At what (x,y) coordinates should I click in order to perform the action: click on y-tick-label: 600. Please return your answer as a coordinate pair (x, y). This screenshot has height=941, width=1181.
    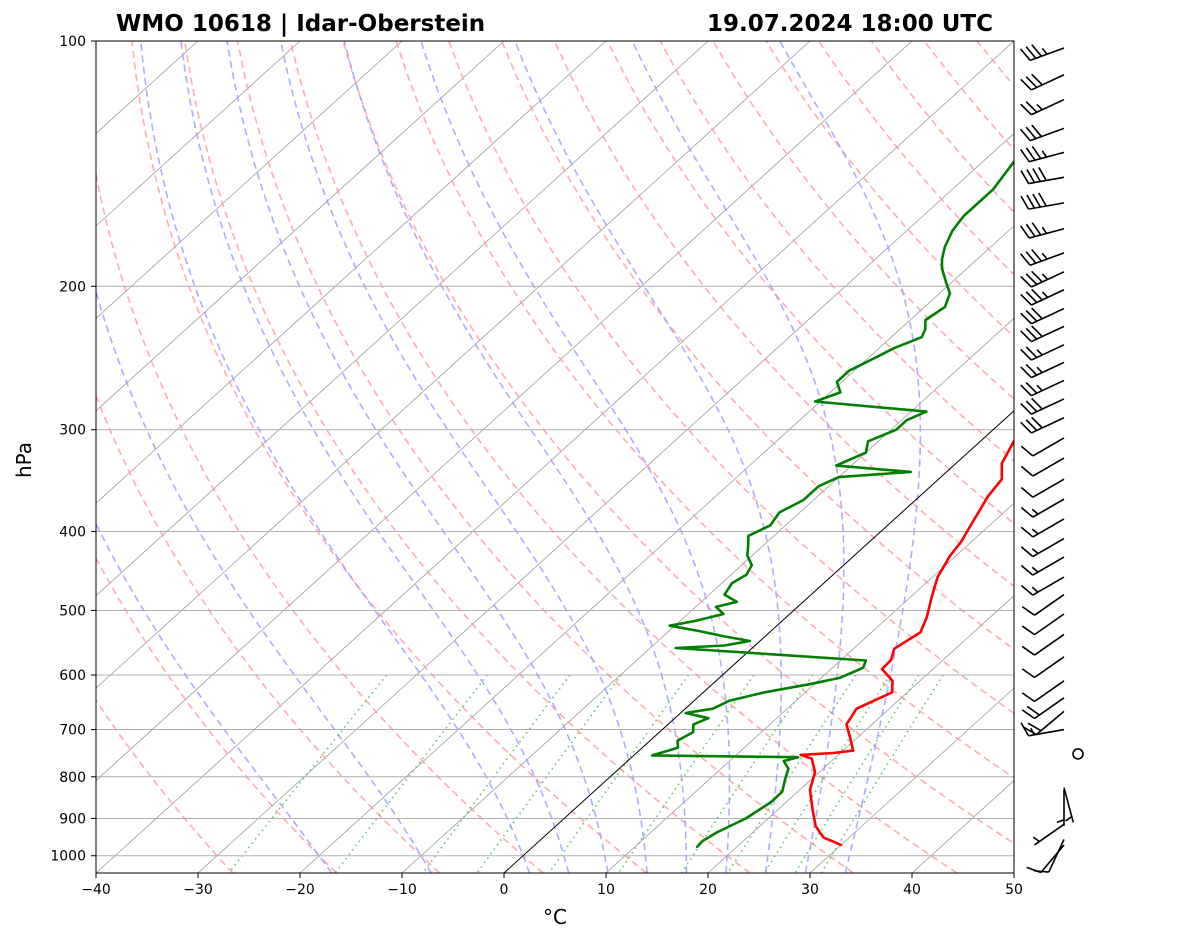
    Looking at the image, I should click on (72, 676).